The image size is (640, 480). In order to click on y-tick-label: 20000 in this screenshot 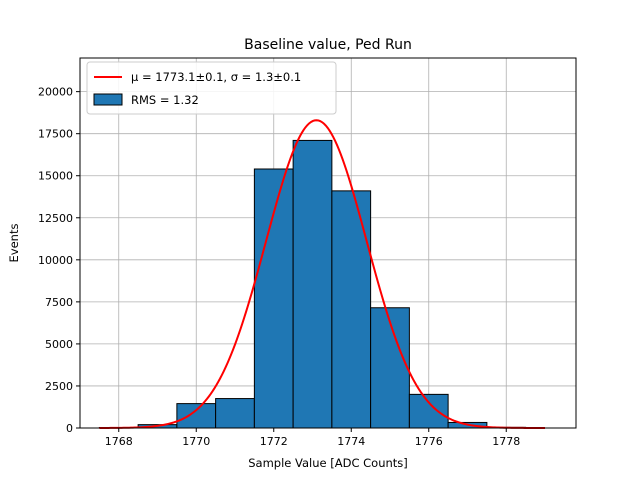, I will do `click(55, 92)`.